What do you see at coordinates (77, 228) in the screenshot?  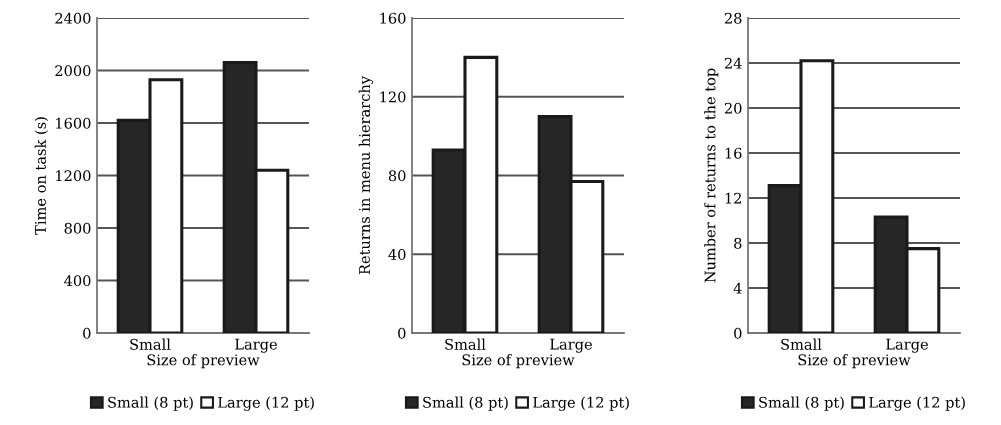 I see `y-tick-label: 800` at bounding box center [77, 228].